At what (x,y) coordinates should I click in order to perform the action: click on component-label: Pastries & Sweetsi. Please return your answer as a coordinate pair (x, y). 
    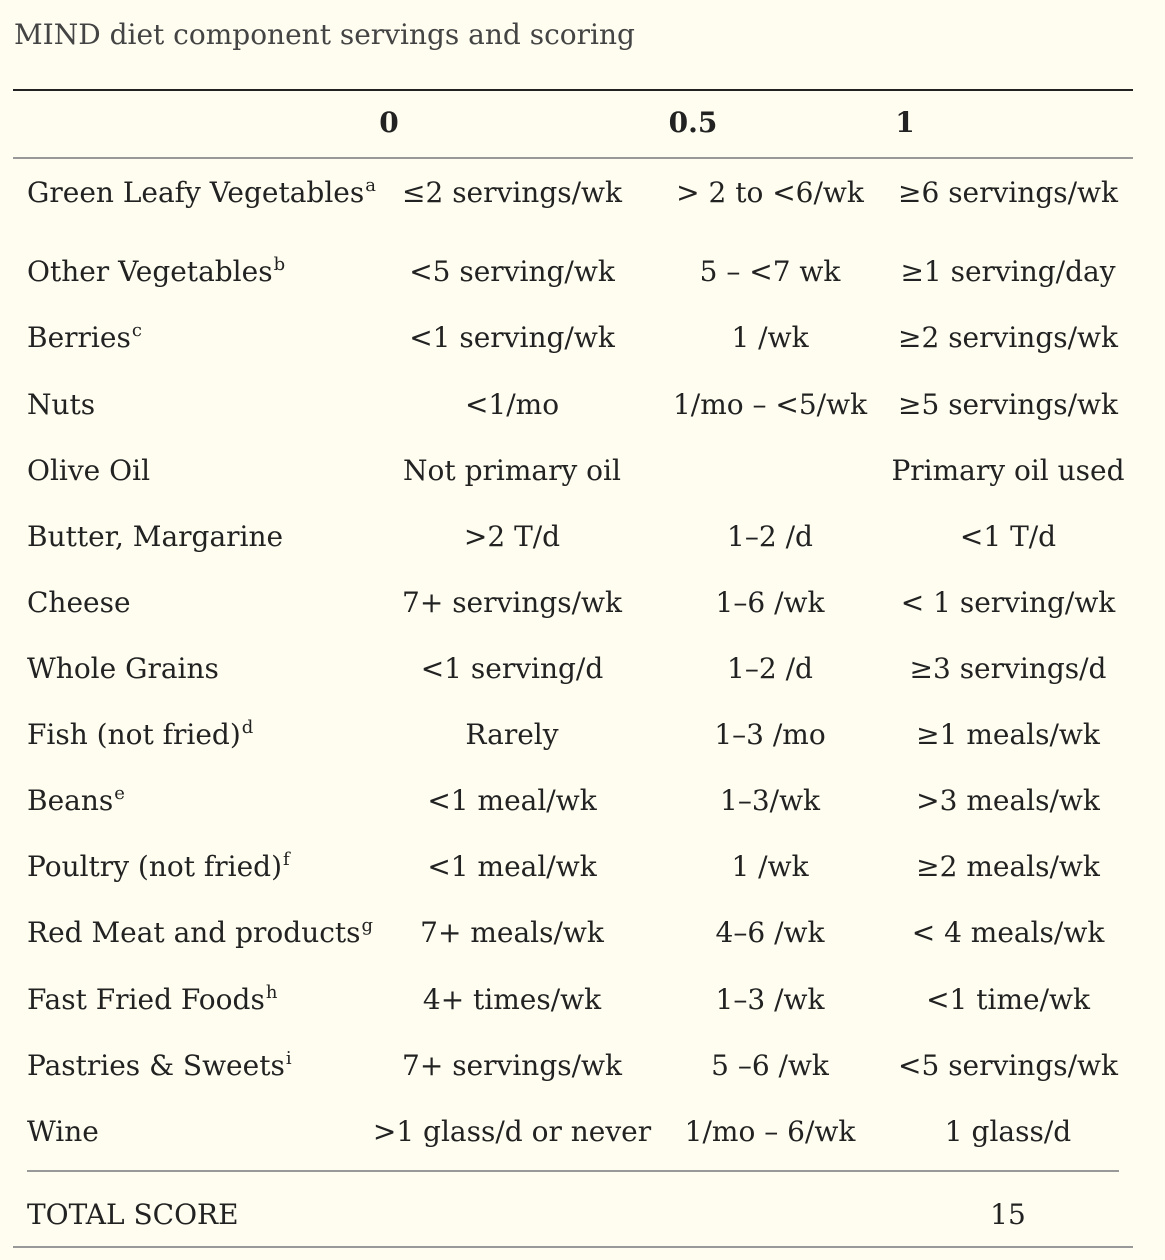
    Looking at the image, I should click on (159, 1068).